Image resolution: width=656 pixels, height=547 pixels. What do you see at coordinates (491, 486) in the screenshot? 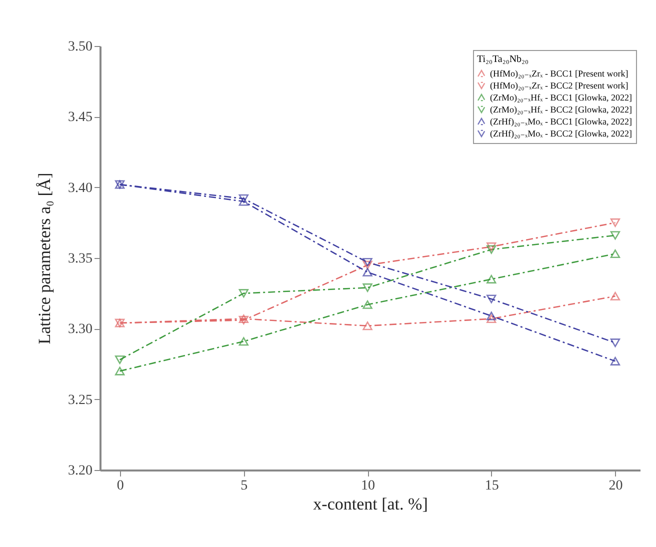
I see `x-tick-label: 15` at bounding box center [491, 486].